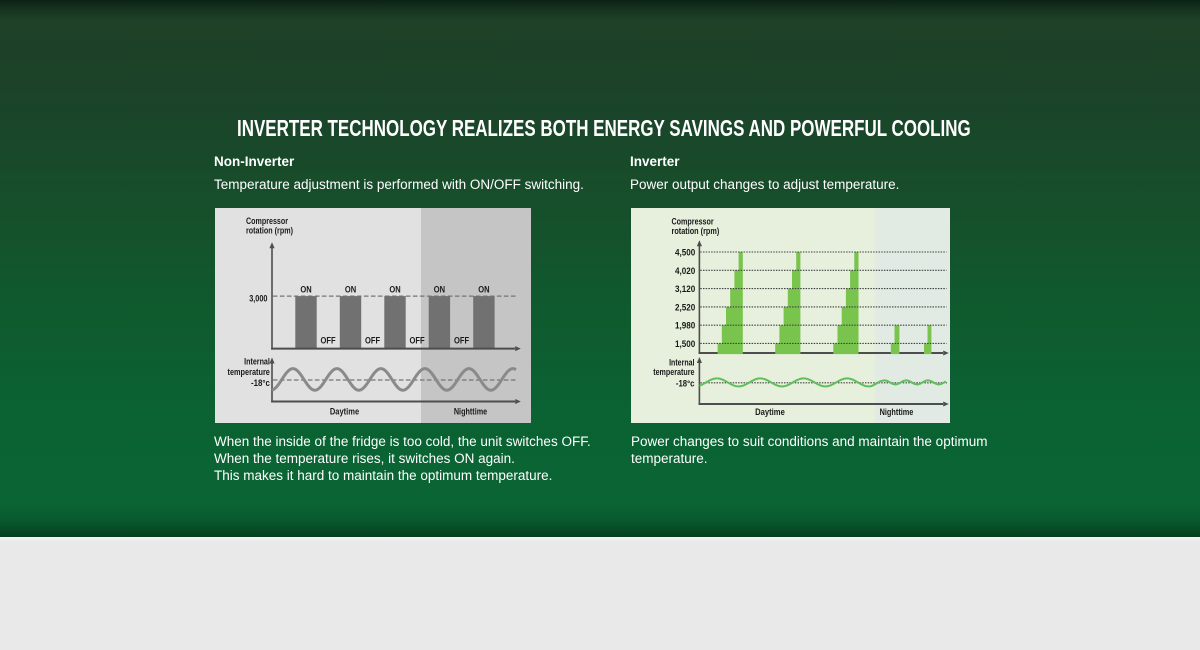 The image size is (1200, 650). Describe the element at coordinates (685, 289) in the screenshot. I see `svg-text: 3,120` at that location.